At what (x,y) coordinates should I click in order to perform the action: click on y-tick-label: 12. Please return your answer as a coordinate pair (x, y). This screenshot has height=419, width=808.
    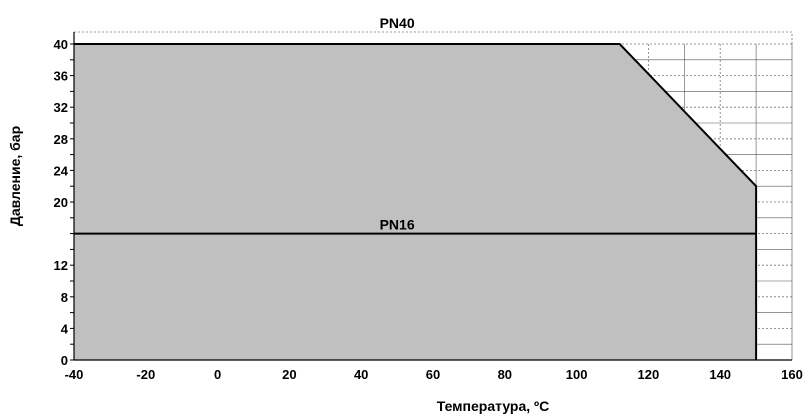
    Looking at the image, I should click on (61, 265).